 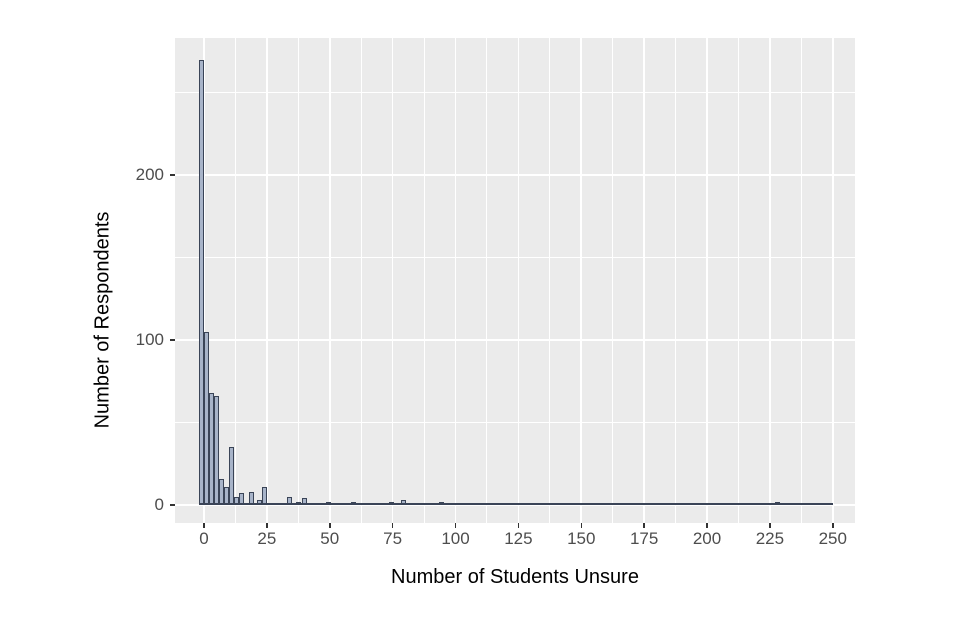 What do you see at coordinates (393, 538) in the screenshot?
I see `x-axis-tick-label: 75` at bounding box center [393, 538].